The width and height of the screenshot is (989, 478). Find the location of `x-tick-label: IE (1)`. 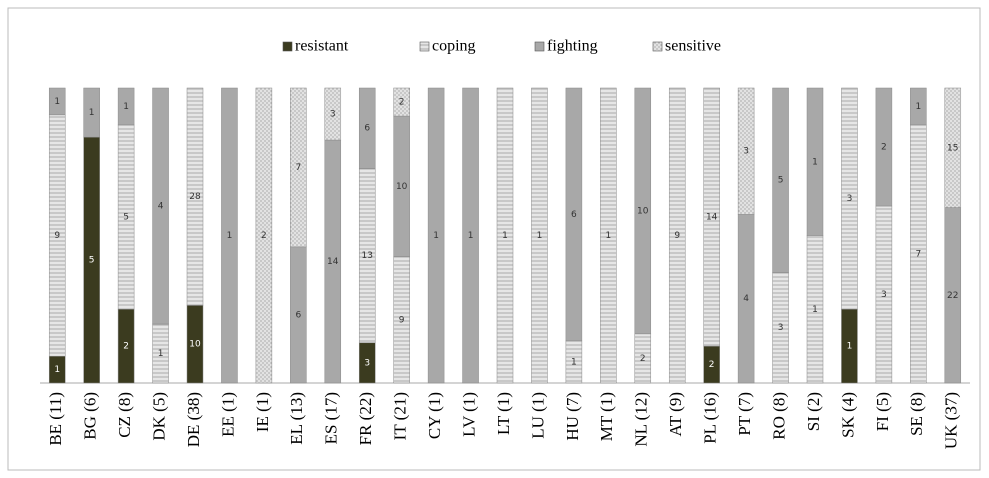

x-tick-label: IE (1) is located at coordinates (262, 412).